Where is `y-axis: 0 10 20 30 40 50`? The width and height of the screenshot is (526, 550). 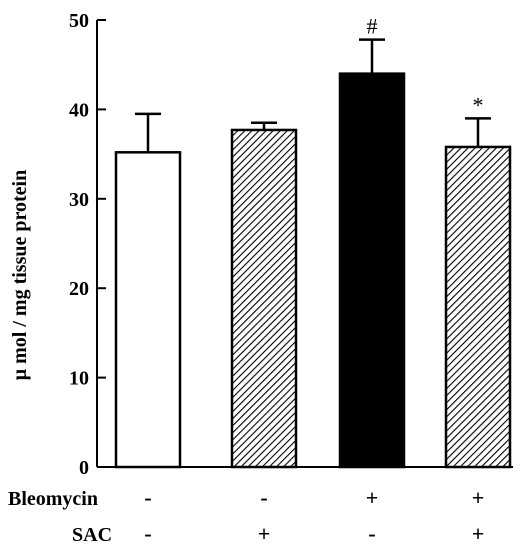
y-axis: 0 10 20 30 40 50 is located at coordinates (87, 244).